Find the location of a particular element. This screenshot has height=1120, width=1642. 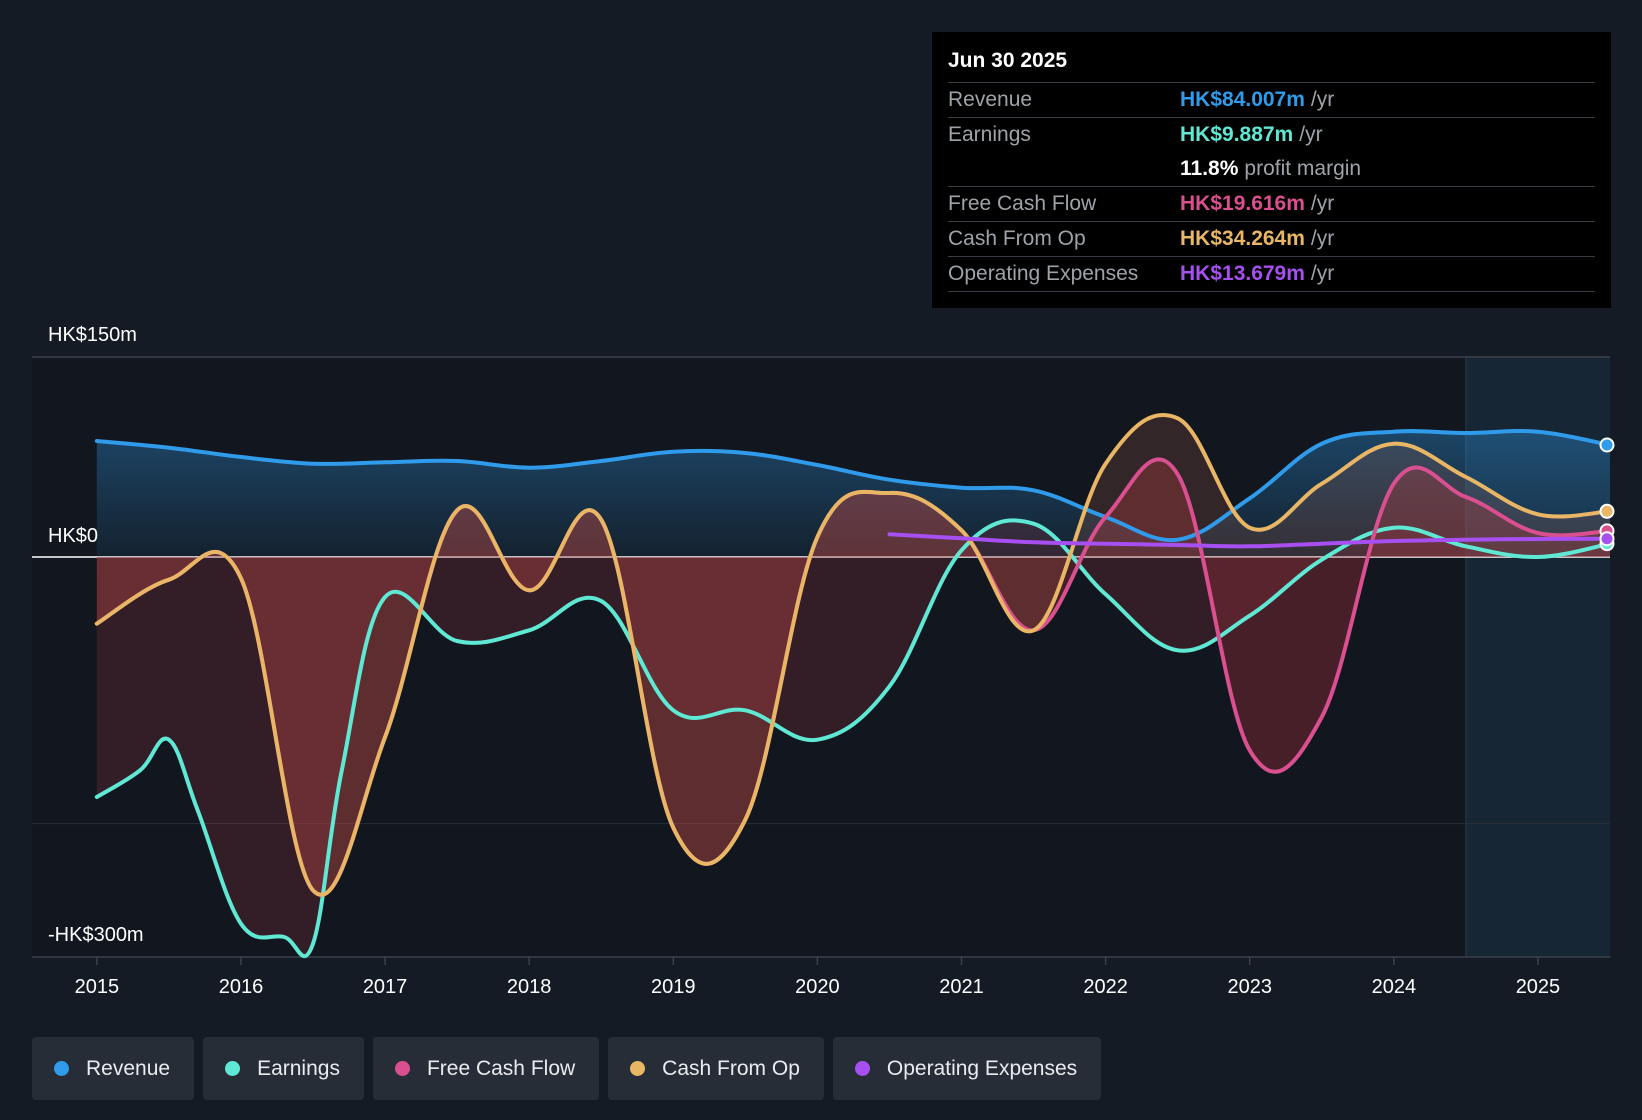

tooltip-row-value: HK$84.007m is located at coordinates (1242, 99).